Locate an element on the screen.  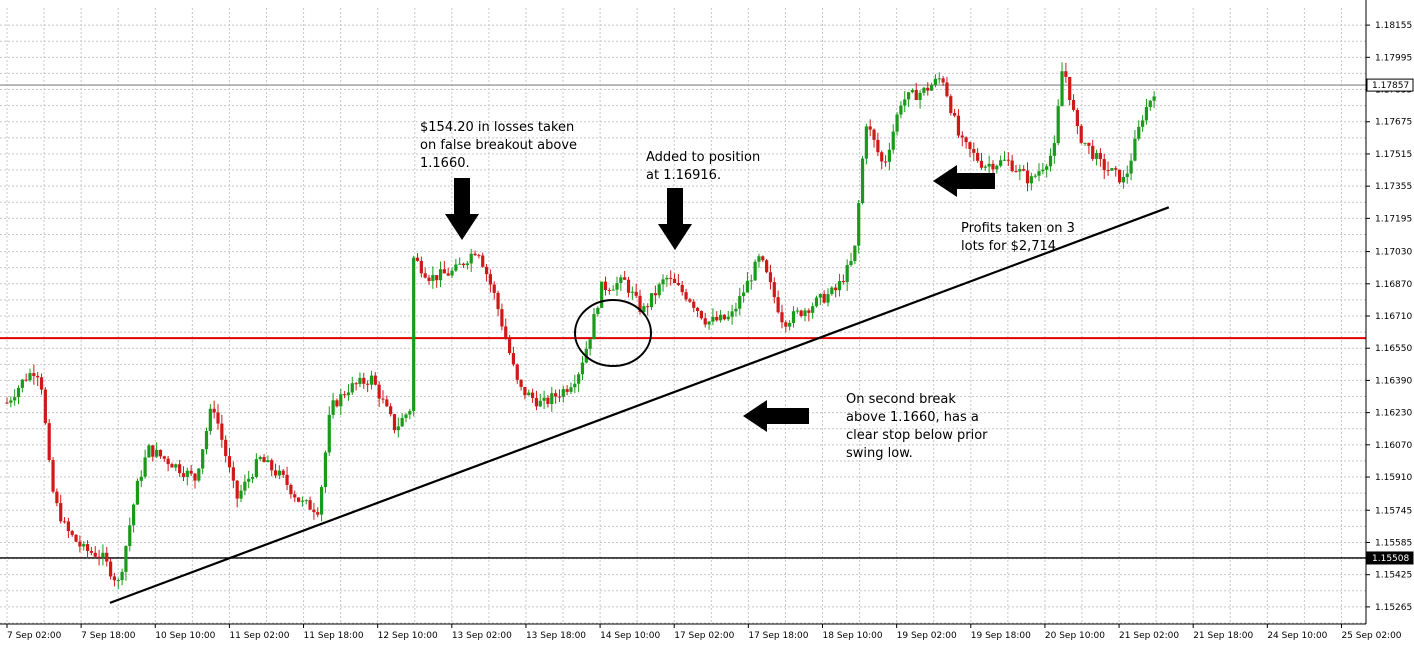
x-tick-label: 7 Sep 18:00 is located at coordinates (108, 636).